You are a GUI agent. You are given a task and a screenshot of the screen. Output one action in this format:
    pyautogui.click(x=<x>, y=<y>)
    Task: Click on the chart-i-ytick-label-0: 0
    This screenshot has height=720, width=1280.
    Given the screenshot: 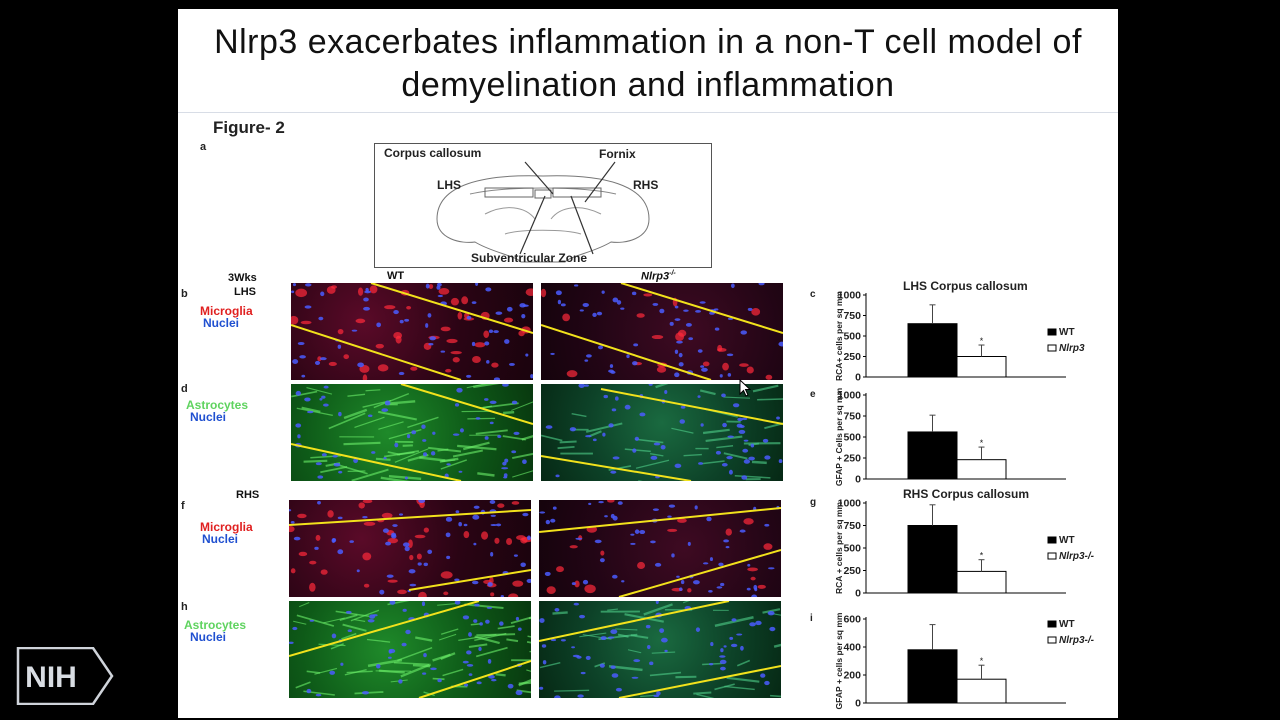 What is the action you would take?
    pyautogui.click(x=858, y=704)
    